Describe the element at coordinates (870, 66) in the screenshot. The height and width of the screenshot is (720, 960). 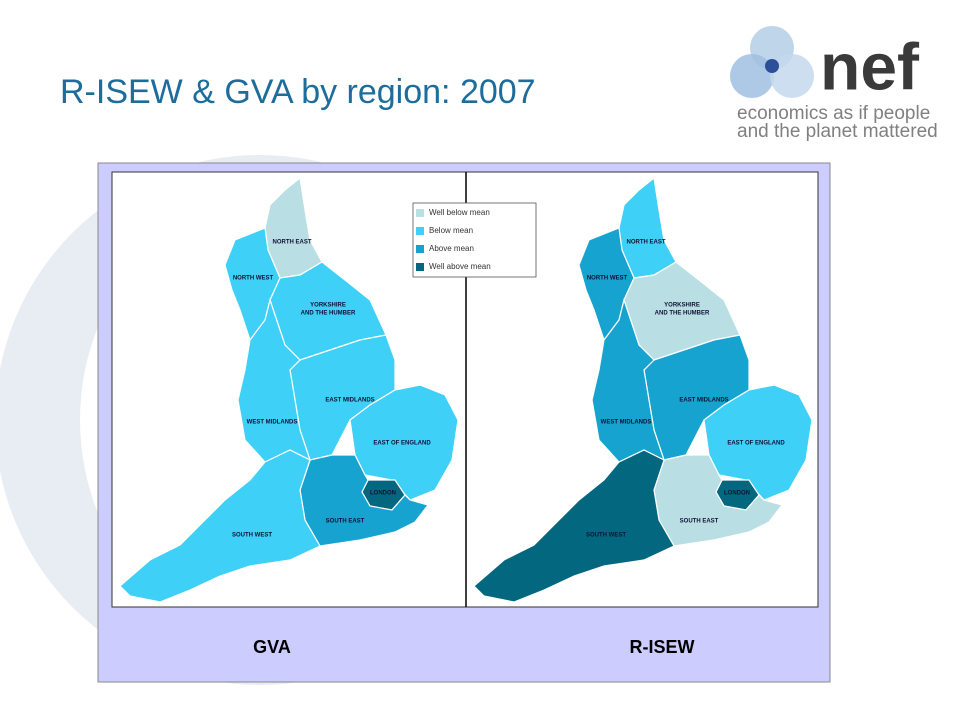
I see `logo-name: nef` at that location.